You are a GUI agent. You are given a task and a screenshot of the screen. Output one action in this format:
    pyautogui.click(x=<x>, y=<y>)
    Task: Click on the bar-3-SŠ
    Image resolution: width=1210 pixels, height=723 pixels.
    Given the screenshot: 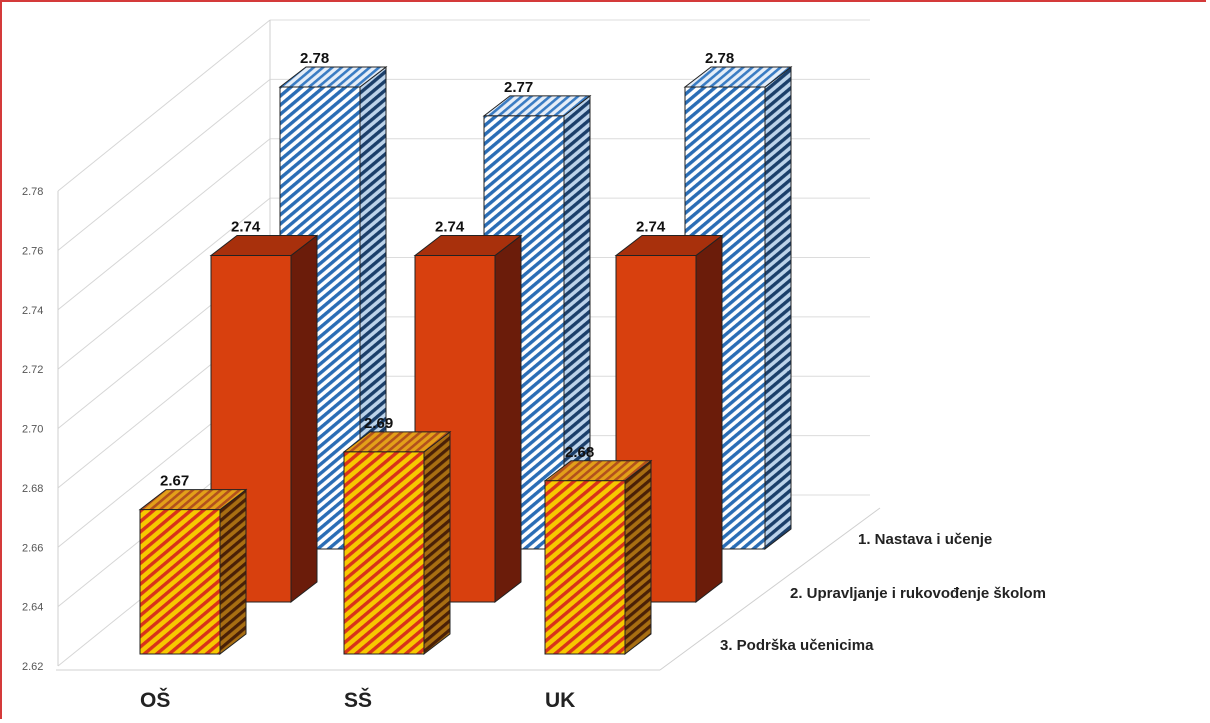 What is the action you would take?
    pyautogui.click(x=397, y=543)
    